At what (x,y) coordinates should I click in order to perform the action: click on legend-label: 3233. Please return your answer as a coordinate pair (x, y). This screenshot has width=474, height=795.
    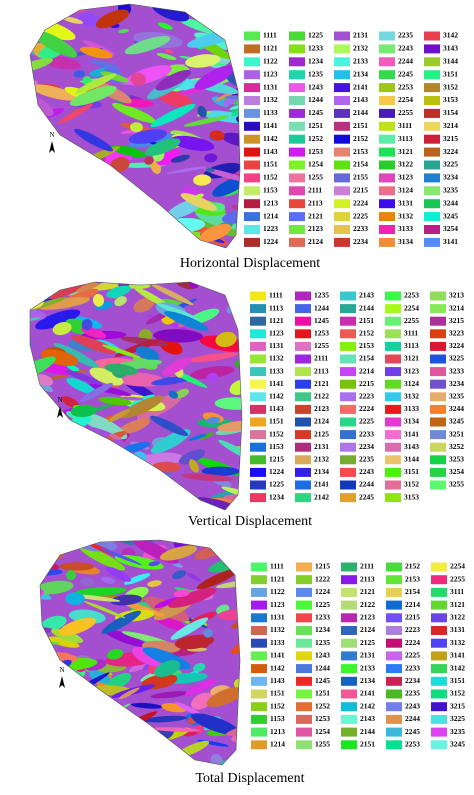
    Looking at the image, I should click on (456, 370).